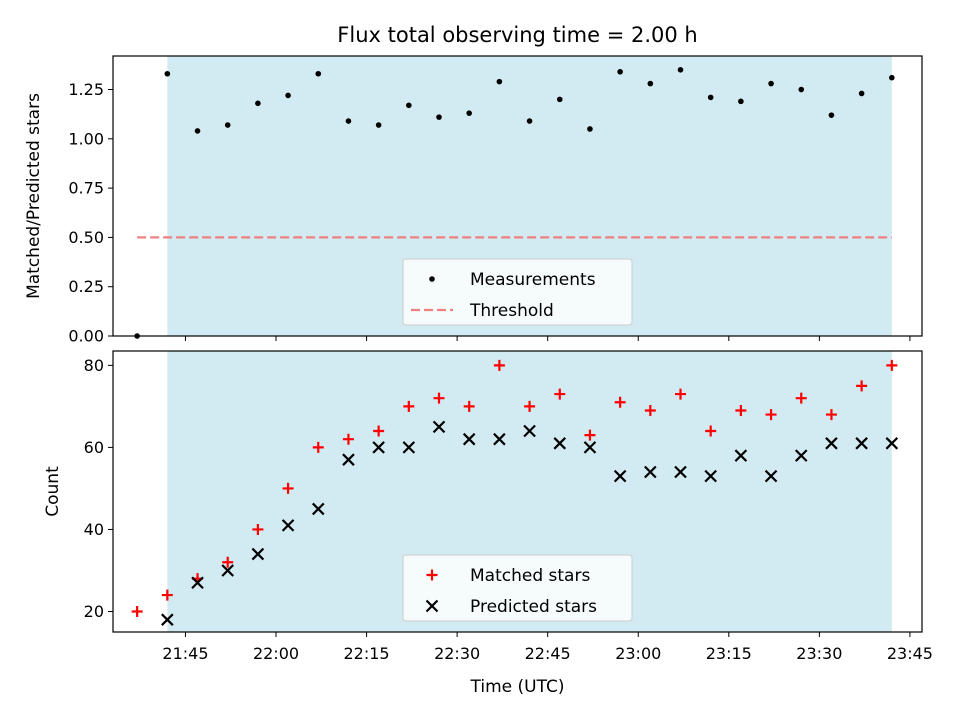 The image size is (960, 720). What do you see at coordinates (548, 653) in the screenshot?
I see `x-tick-label: 22:45` at bounding box center [548, 653].